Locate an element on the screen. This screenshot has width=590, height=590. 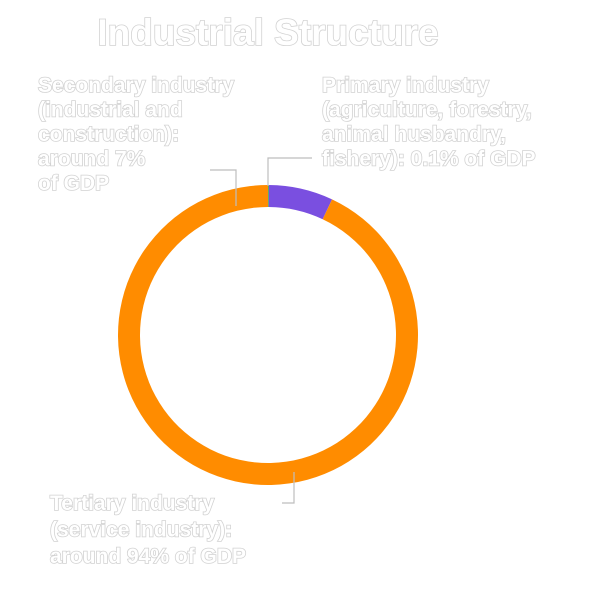
slice-primary is located at coordinates (268, 196).